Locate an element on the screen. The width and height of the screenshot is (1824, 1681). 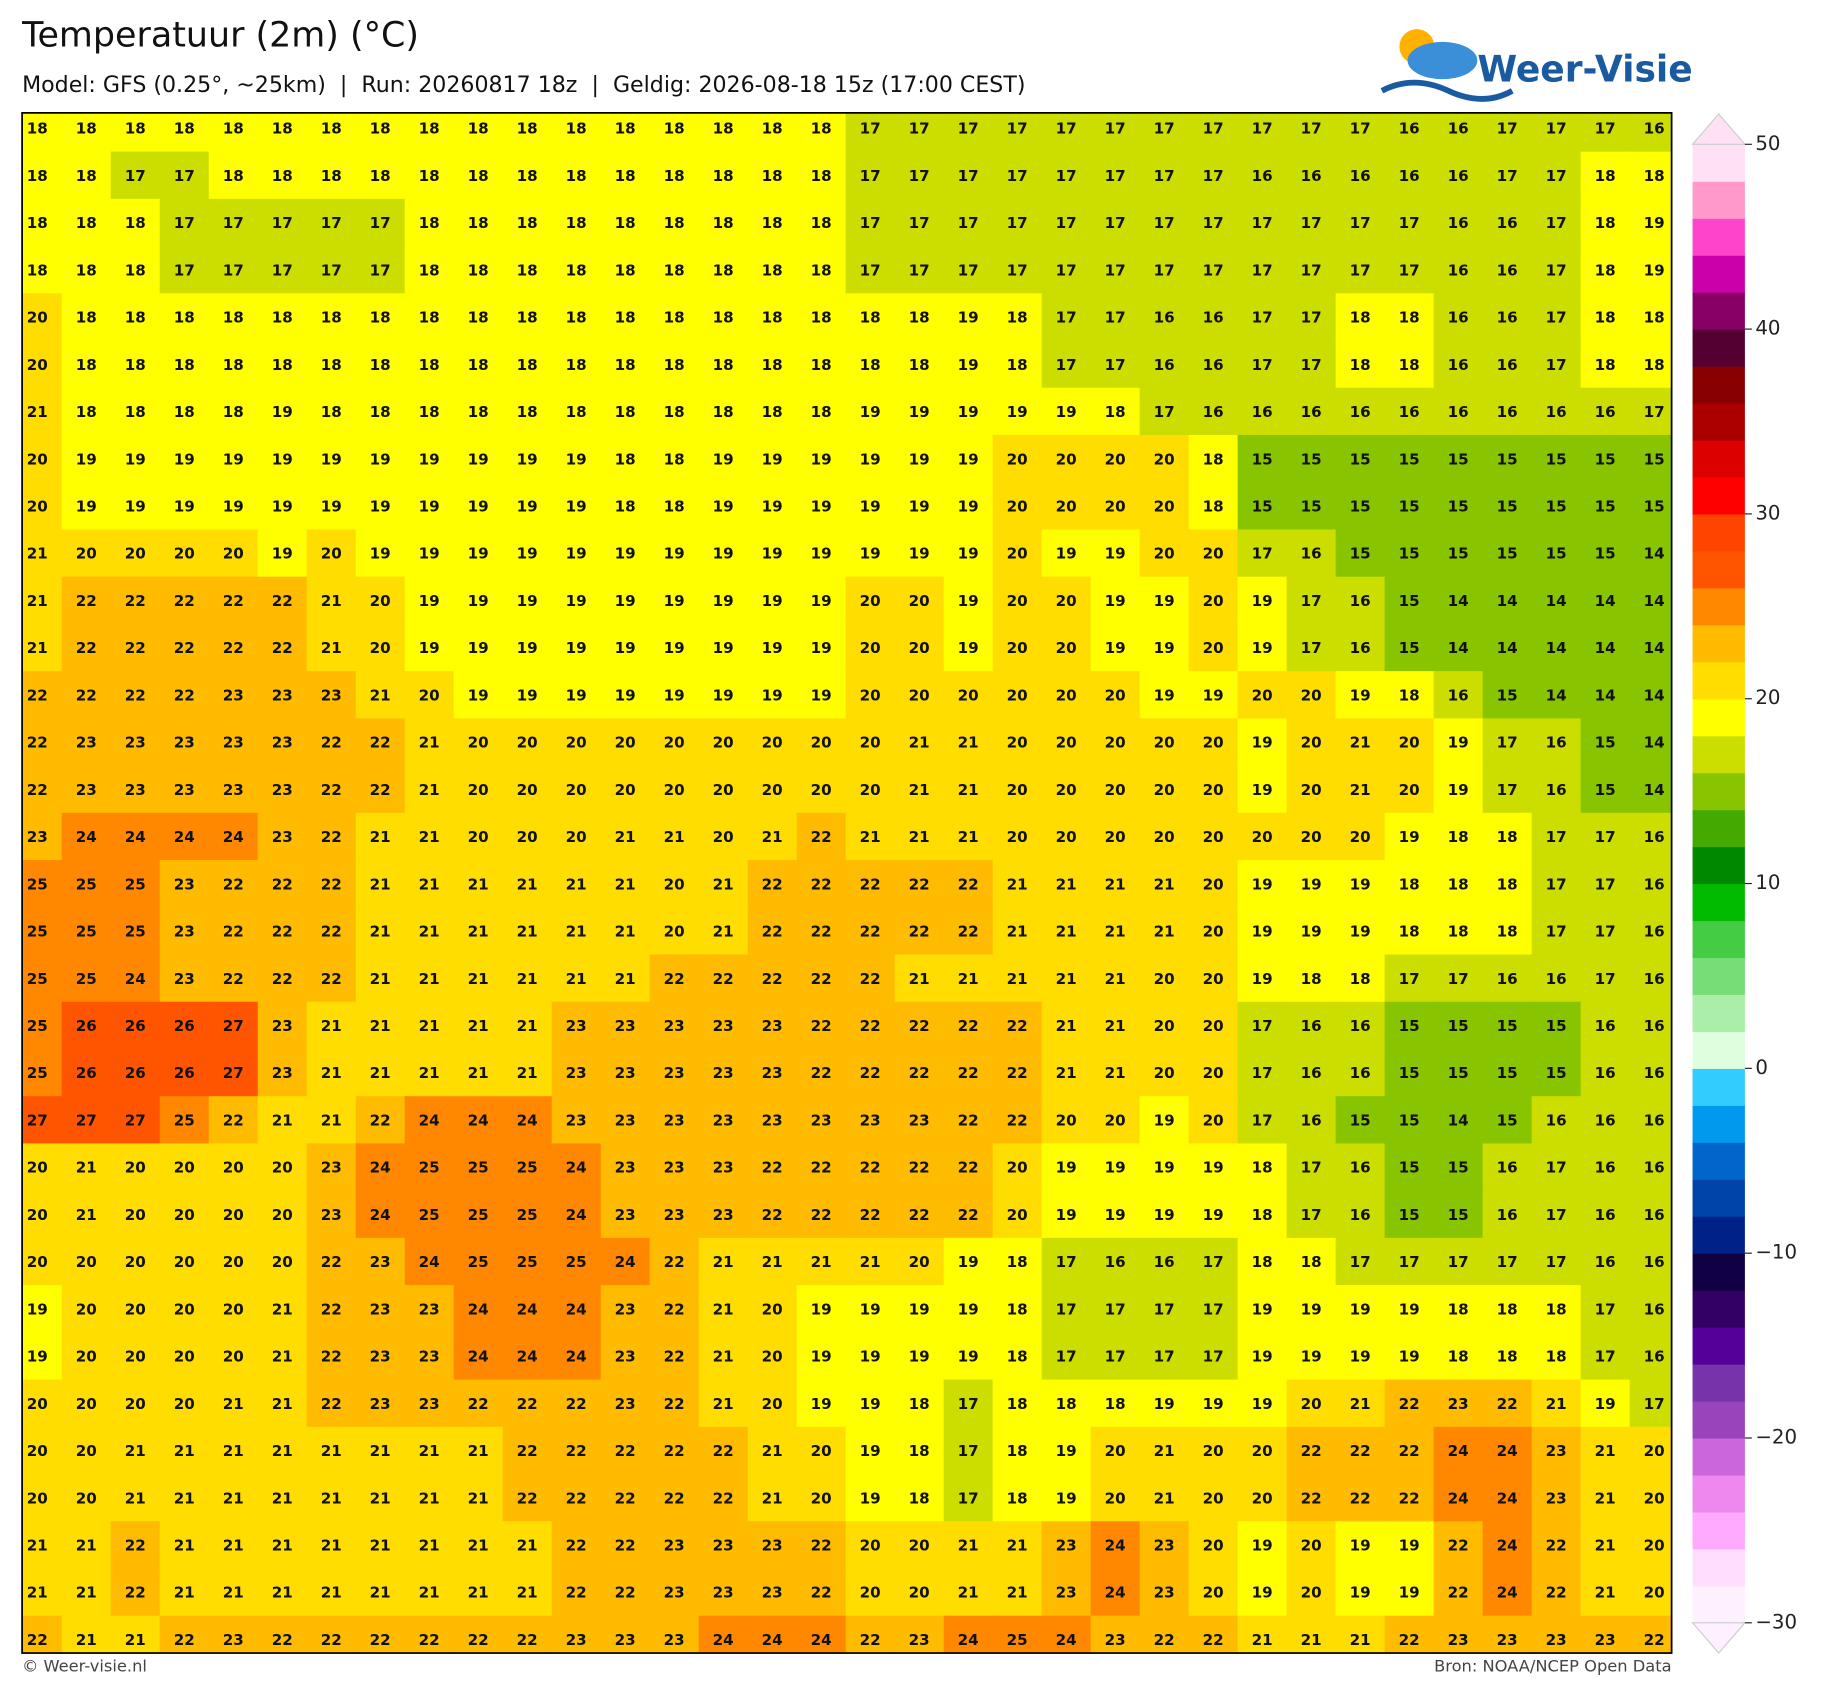
temperature-label: 24 is located at coordinates (772, 1640).